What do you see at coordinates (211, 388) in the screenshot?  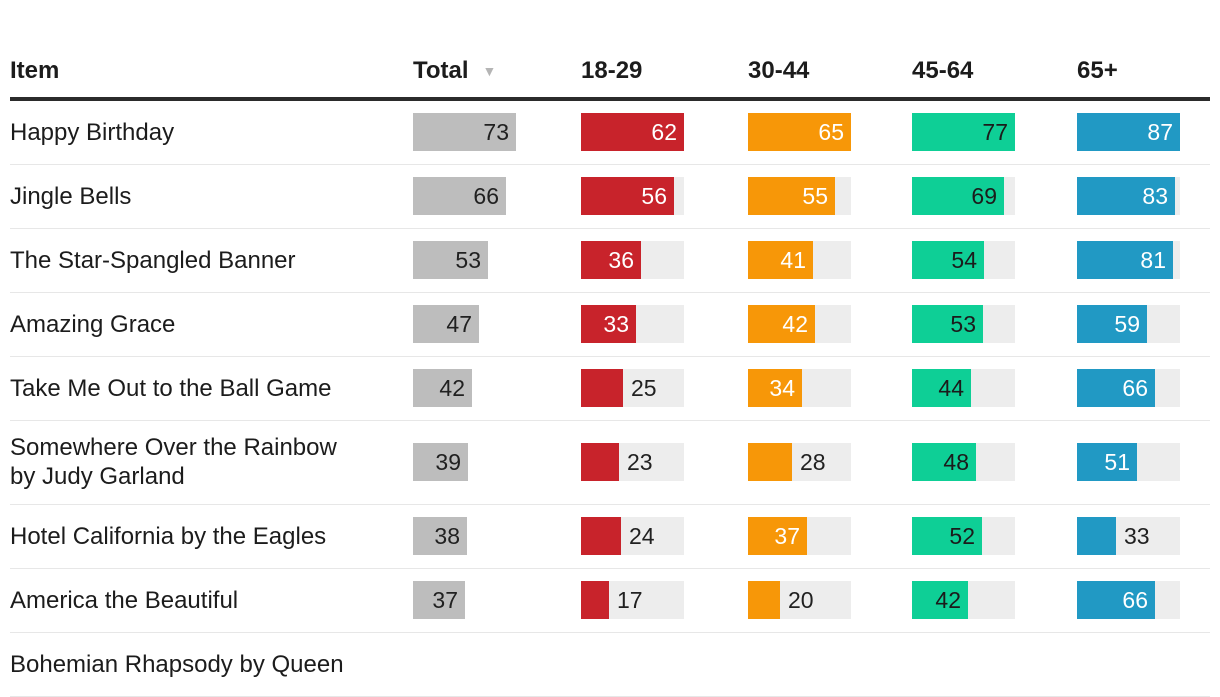 I see `item-cell: Take Me Out to the Ball Game` at bounding box center [211, 388].